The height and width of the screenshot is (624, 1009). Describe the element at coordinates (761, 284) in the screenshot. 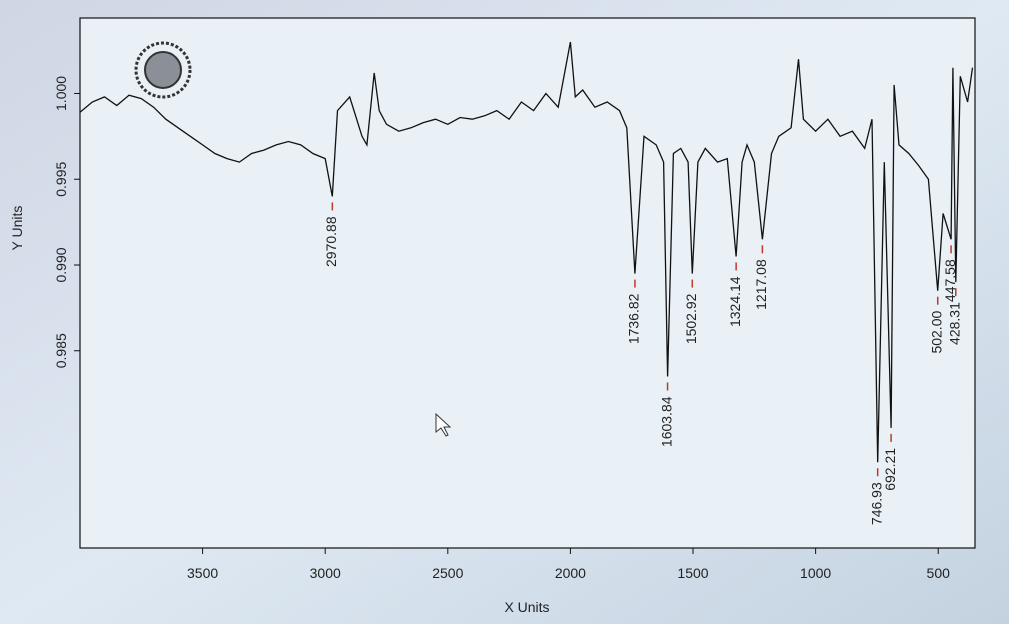

I see `peak-label: 1217.08` at that location.